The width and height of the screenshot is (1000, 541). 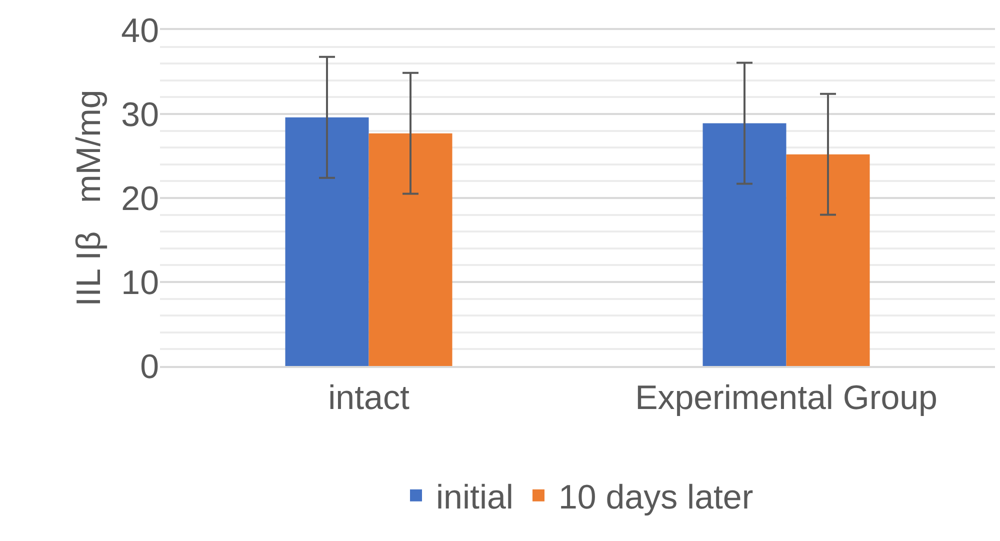 I want to click on y-tick-label: 0, so click(x=149, y=367).